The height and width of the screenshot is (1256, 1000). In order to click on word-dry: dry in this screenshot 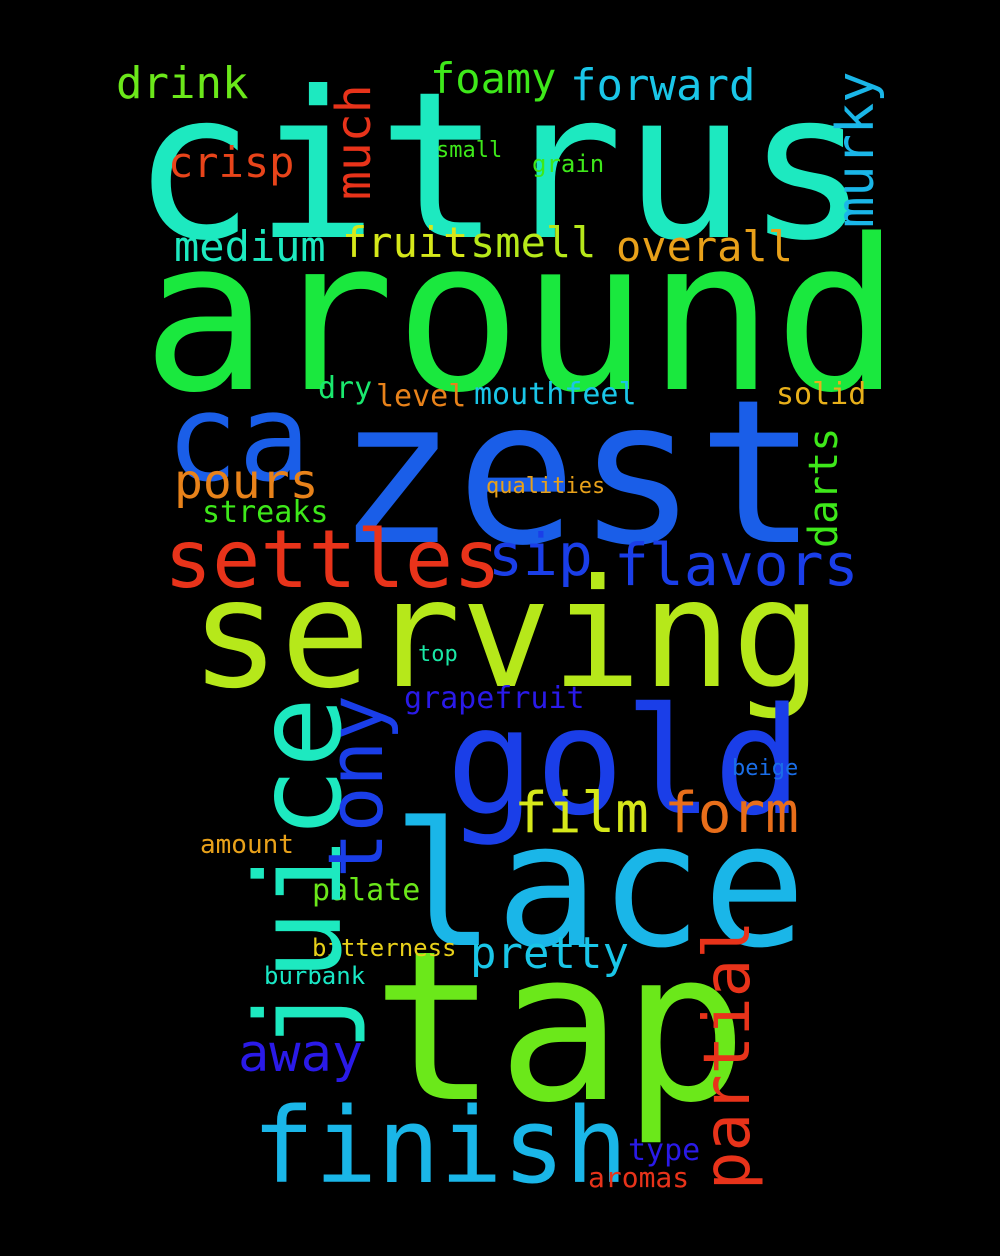, I will do `click(345, 388)`.